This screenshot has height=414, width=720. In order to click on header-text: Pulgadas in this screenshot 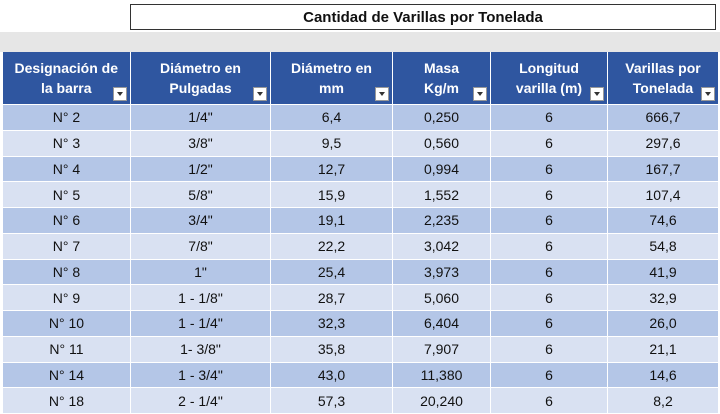, I will do `click(200, 88)`.